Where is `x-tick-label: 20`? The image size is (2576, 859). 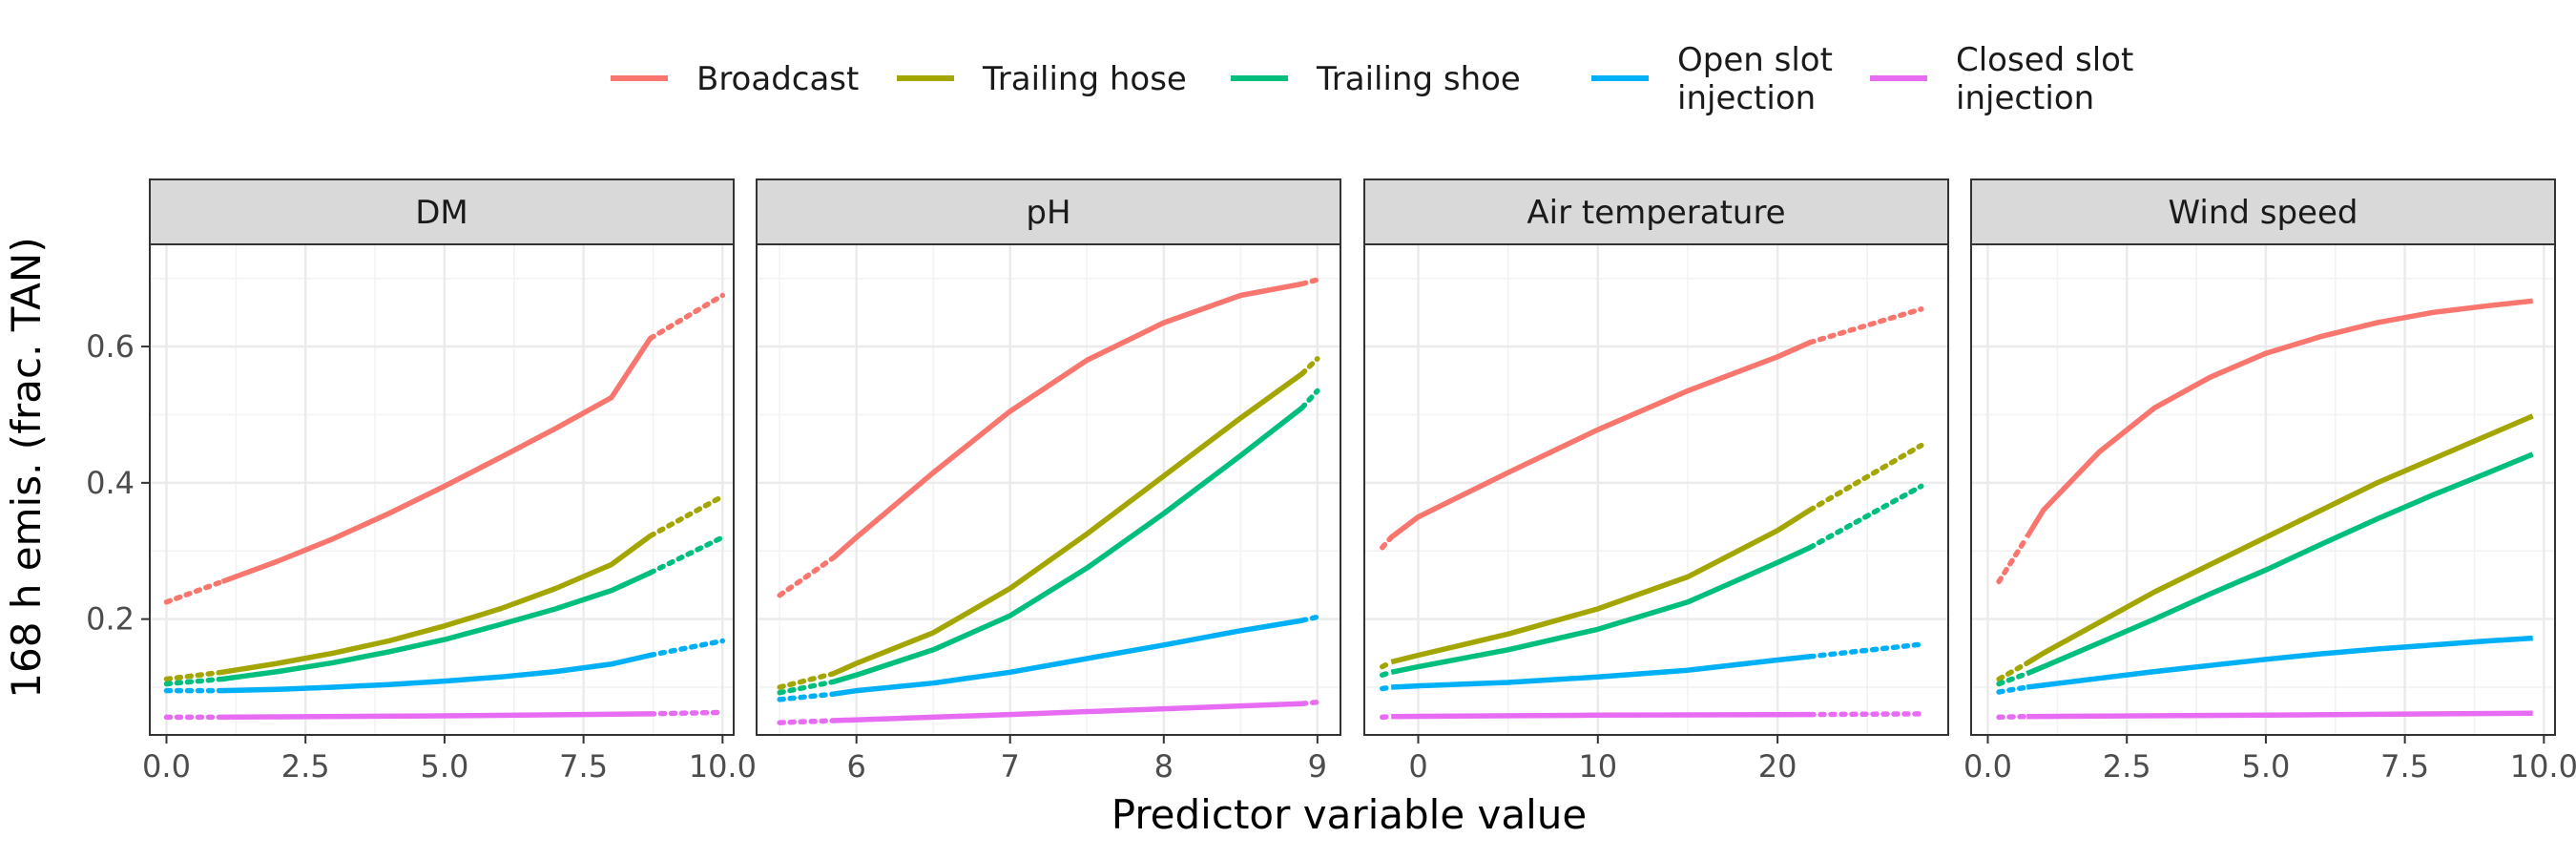 x-tick-label: 20 is located at coordinates (1777, 766).